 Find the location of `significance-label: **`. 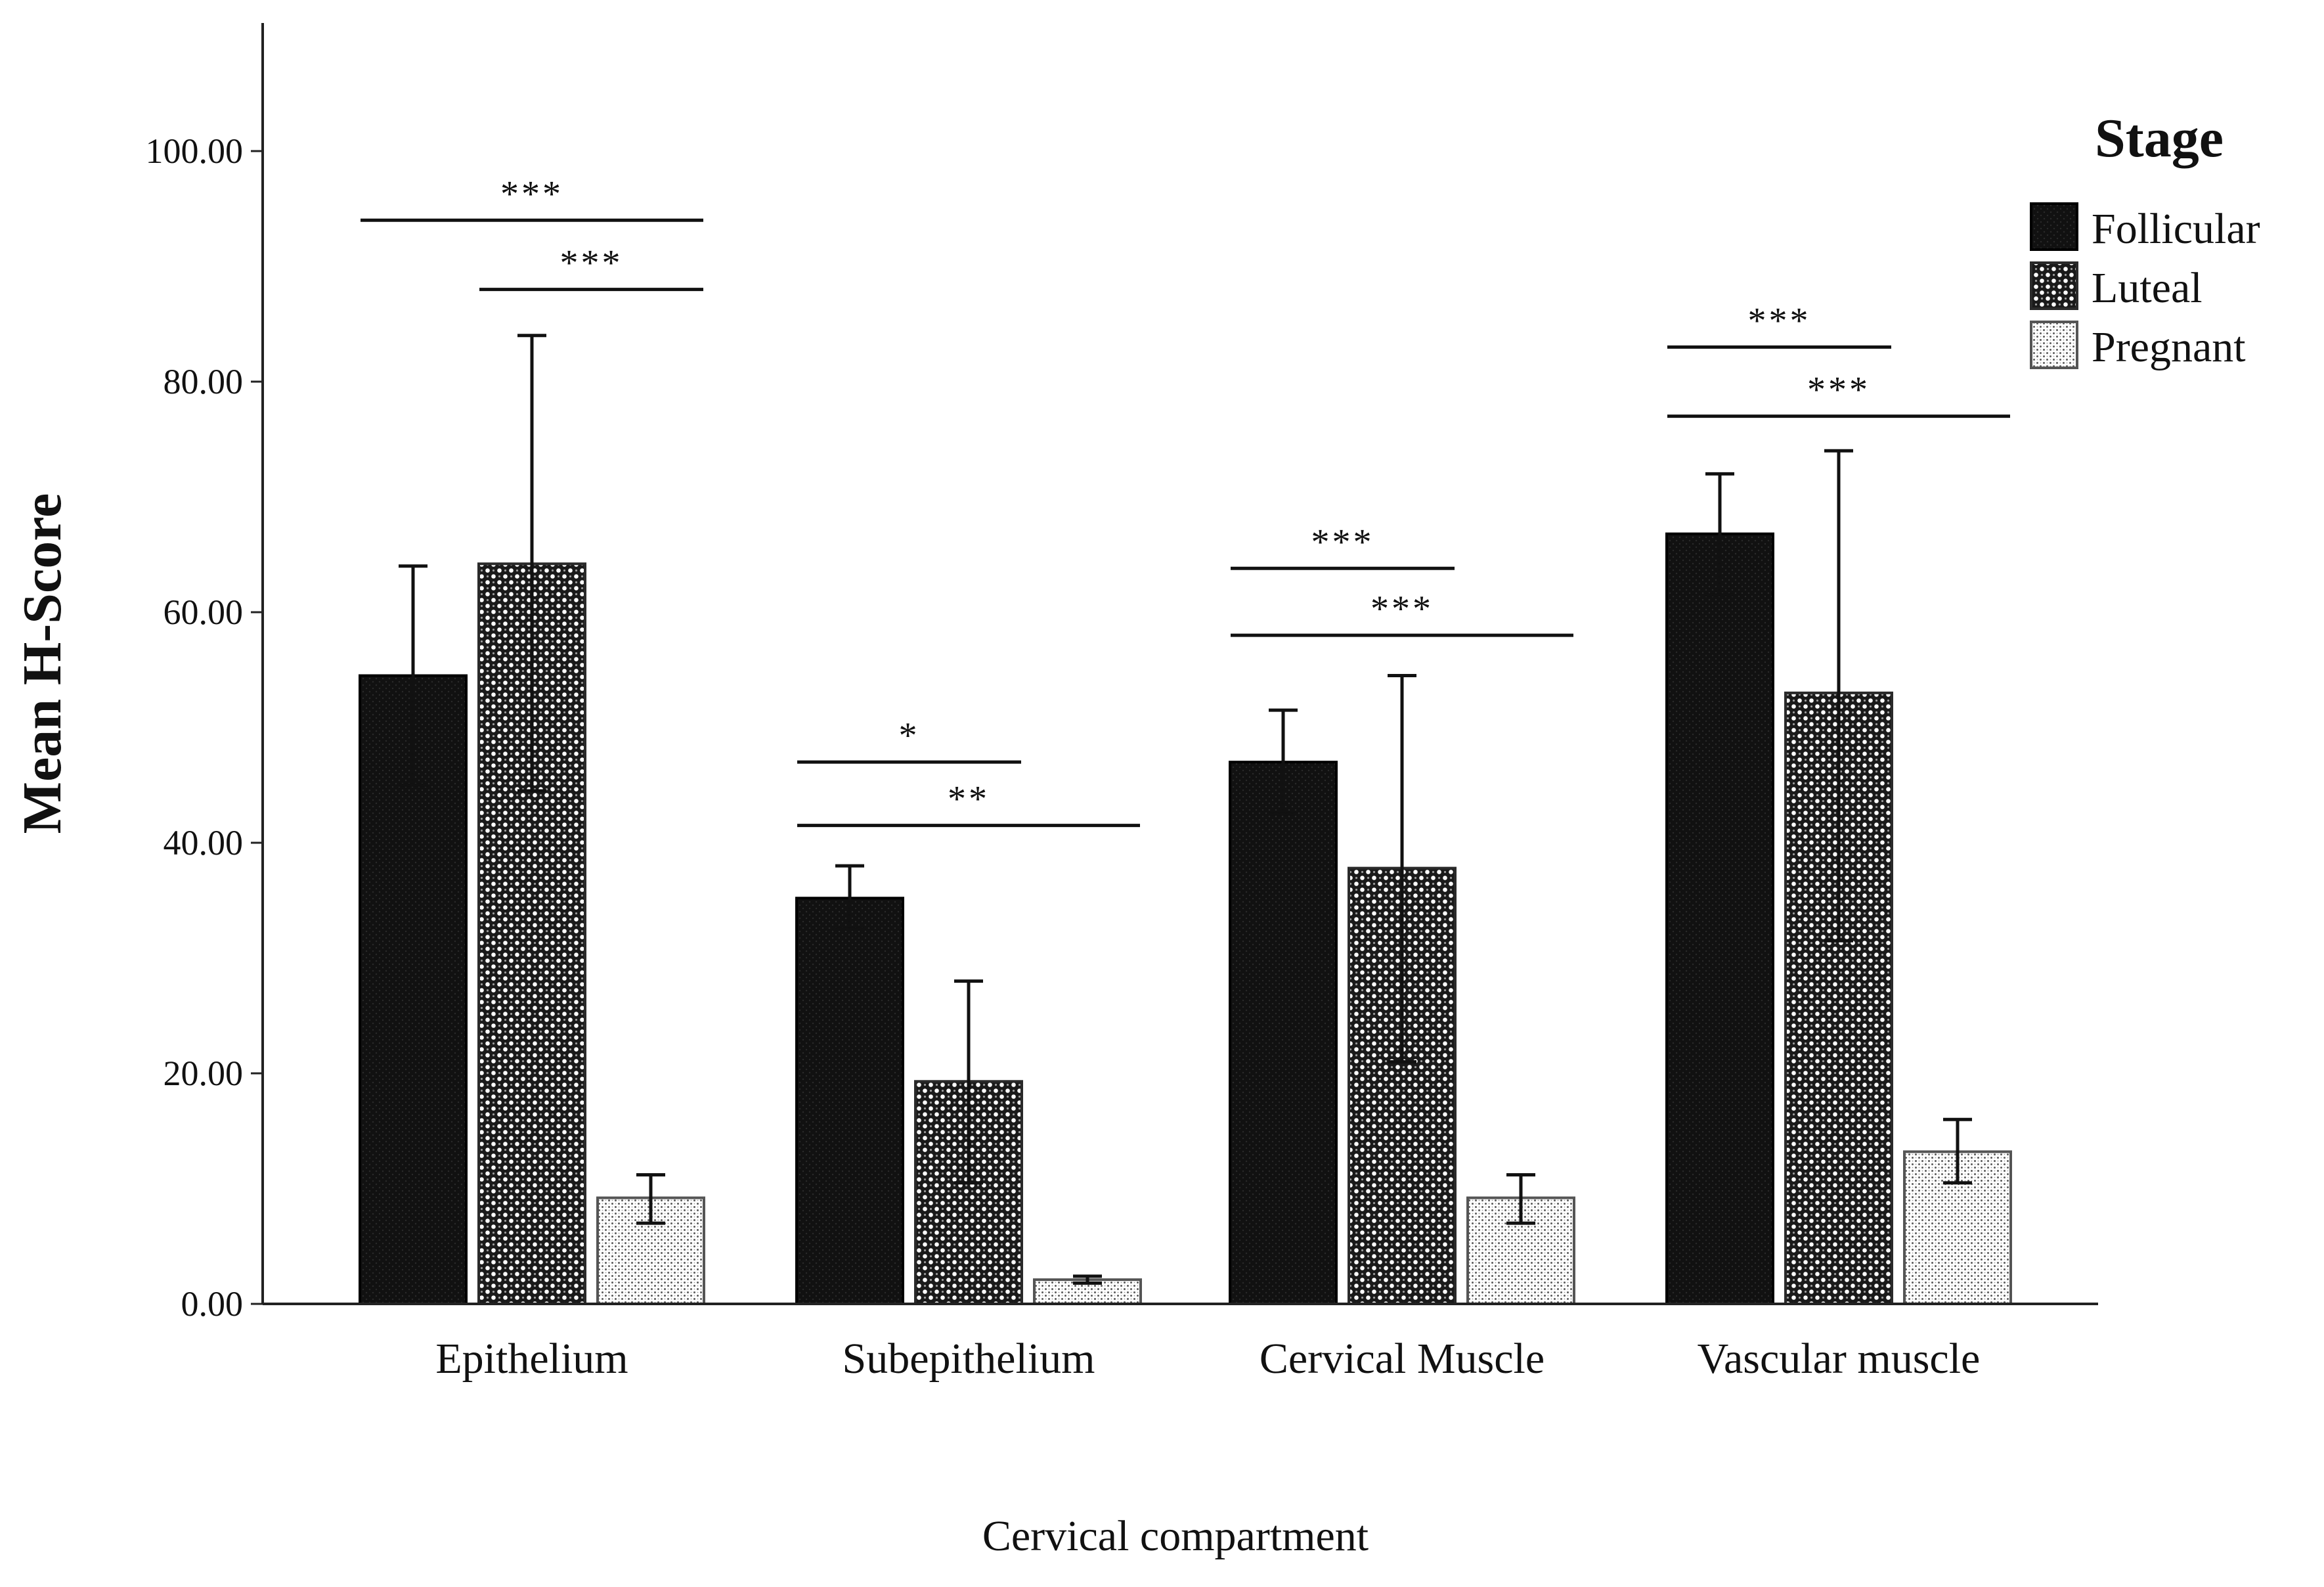

significance-label: ** is located at coordinates (969, 799).